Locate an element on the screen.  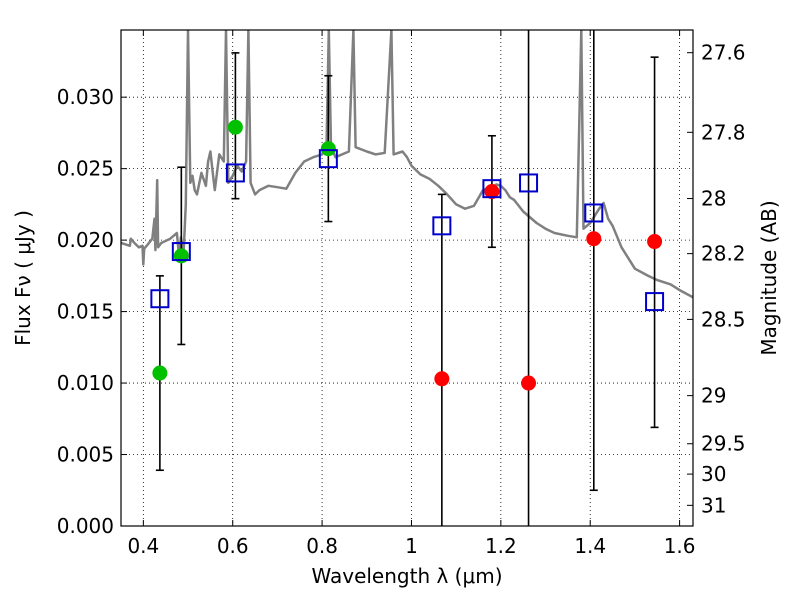
y2-tick-label: 31 is located at coordinates (713, 505).